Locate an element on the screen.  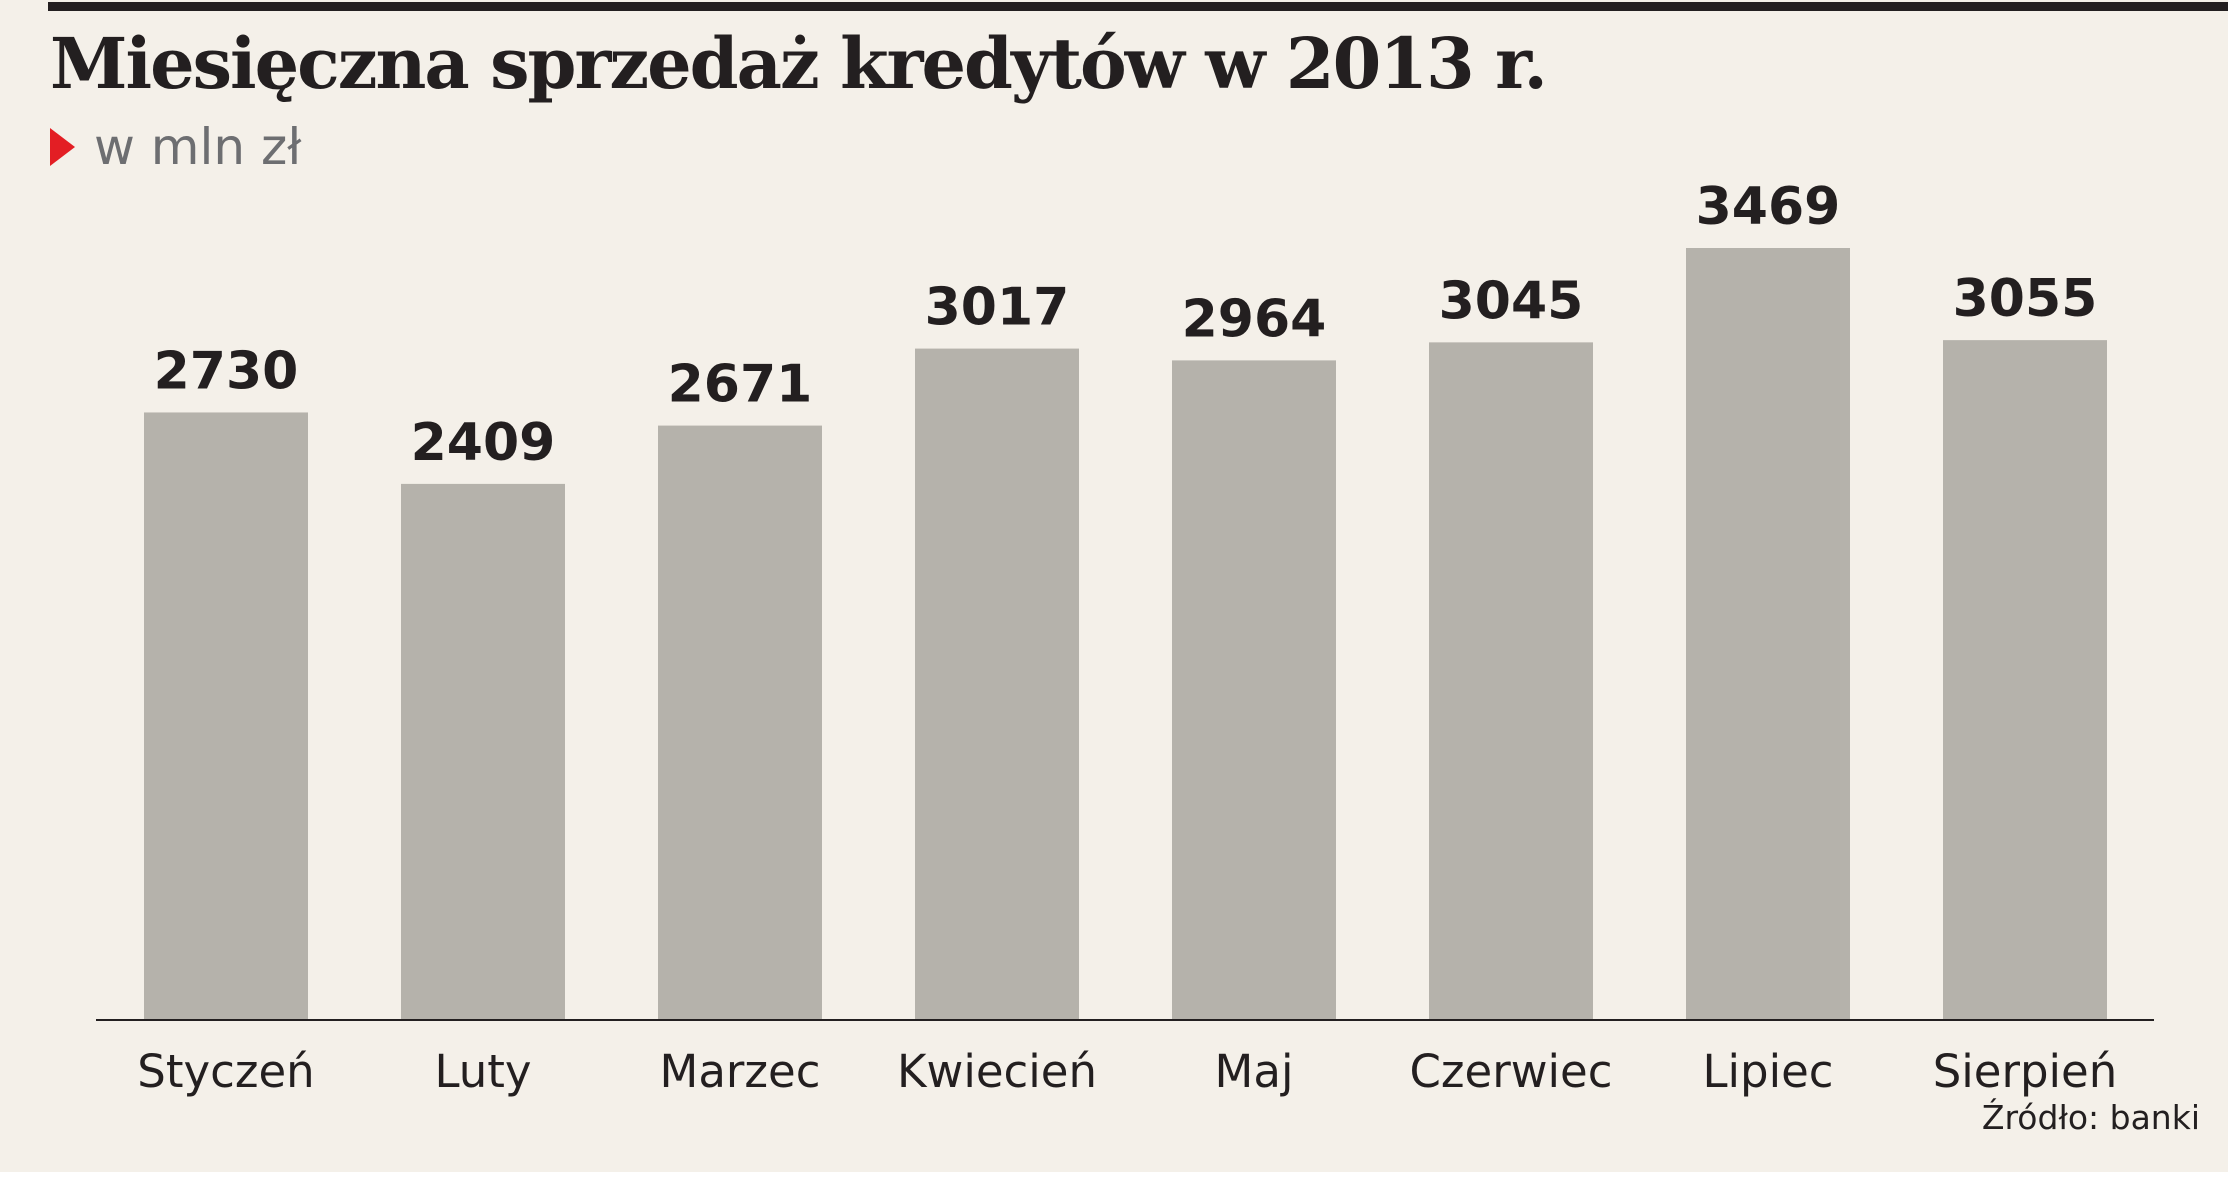
value-label-7: 3469 is located at coordinates (1768, 207).